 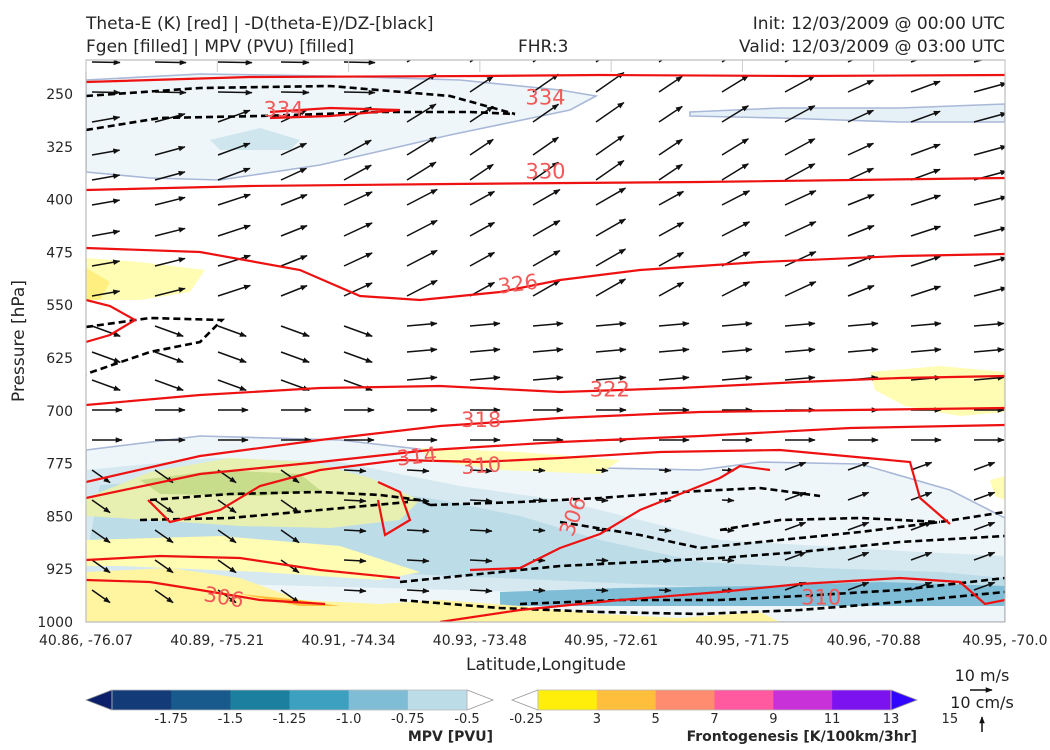 I want to click on colorbar-mpv: -1.75 -1.5 -1.25 -1.0 -0.75 -0.5 -0.25, so click(x=313, y=708).